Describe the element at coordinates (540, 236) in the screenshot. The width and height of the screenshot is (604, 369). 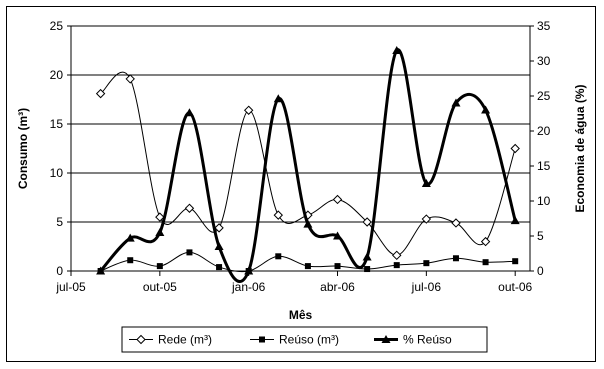
I see `y2-tick-label: 5` at that location.